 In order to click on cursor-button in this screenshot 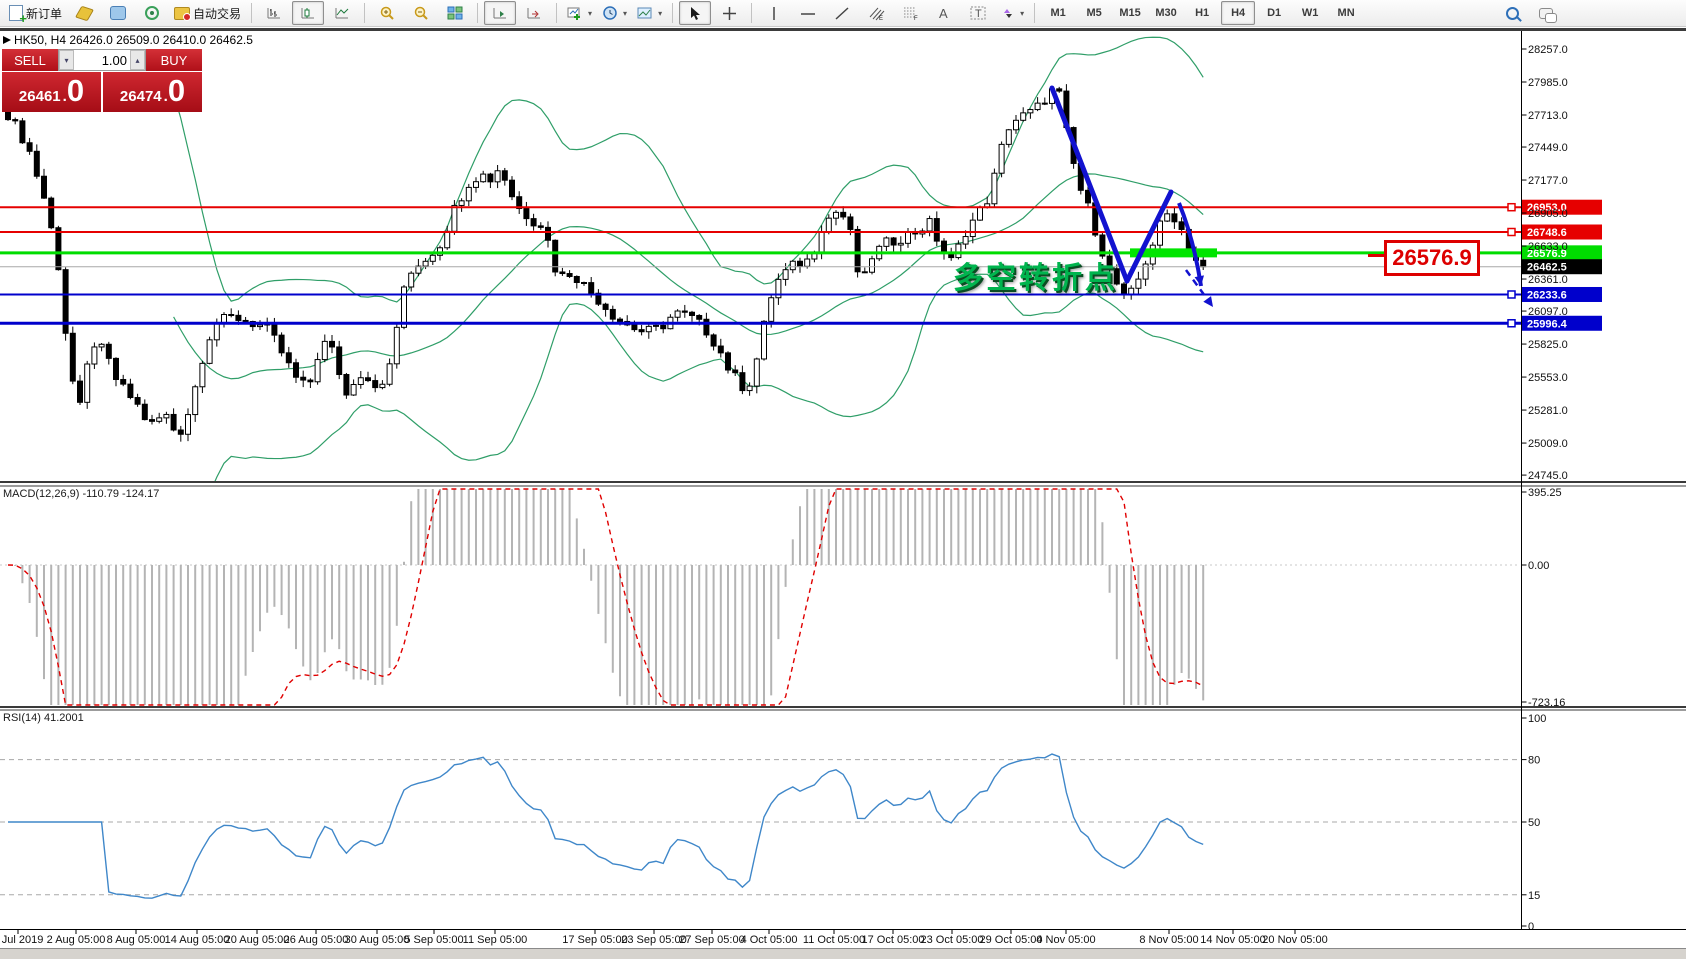, I will do `click(695, 13)`.